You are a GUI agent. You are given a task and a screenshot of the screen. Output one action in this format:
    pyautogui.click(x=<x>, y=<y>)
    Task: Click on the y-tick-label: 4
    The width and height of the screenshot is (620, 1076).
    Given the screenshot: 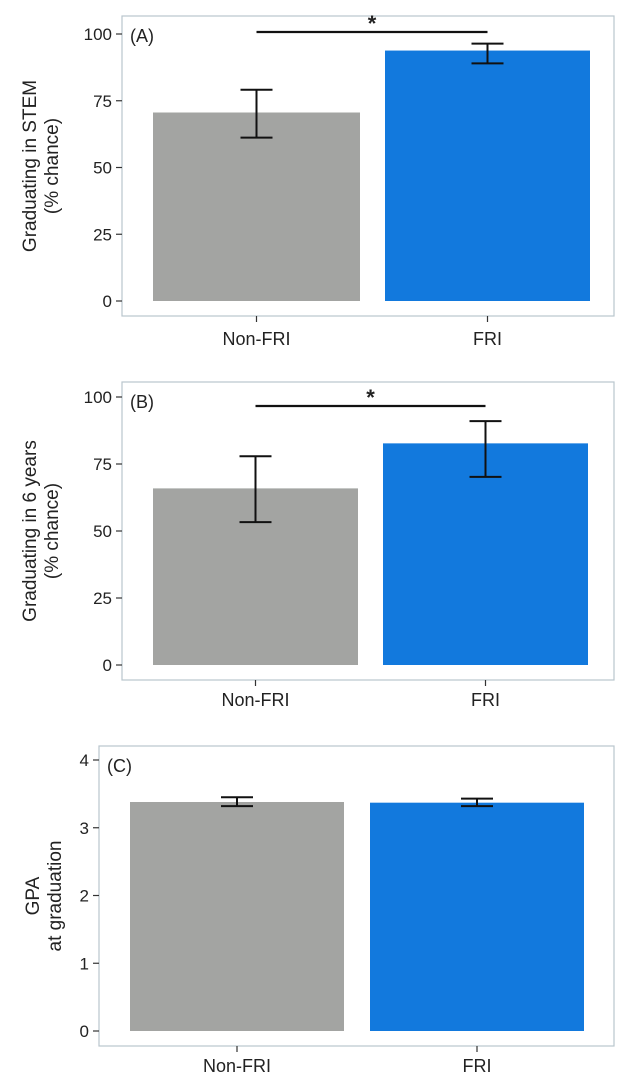 What is the action you would take?
    pyautogui.click(x=84, y=760)
    